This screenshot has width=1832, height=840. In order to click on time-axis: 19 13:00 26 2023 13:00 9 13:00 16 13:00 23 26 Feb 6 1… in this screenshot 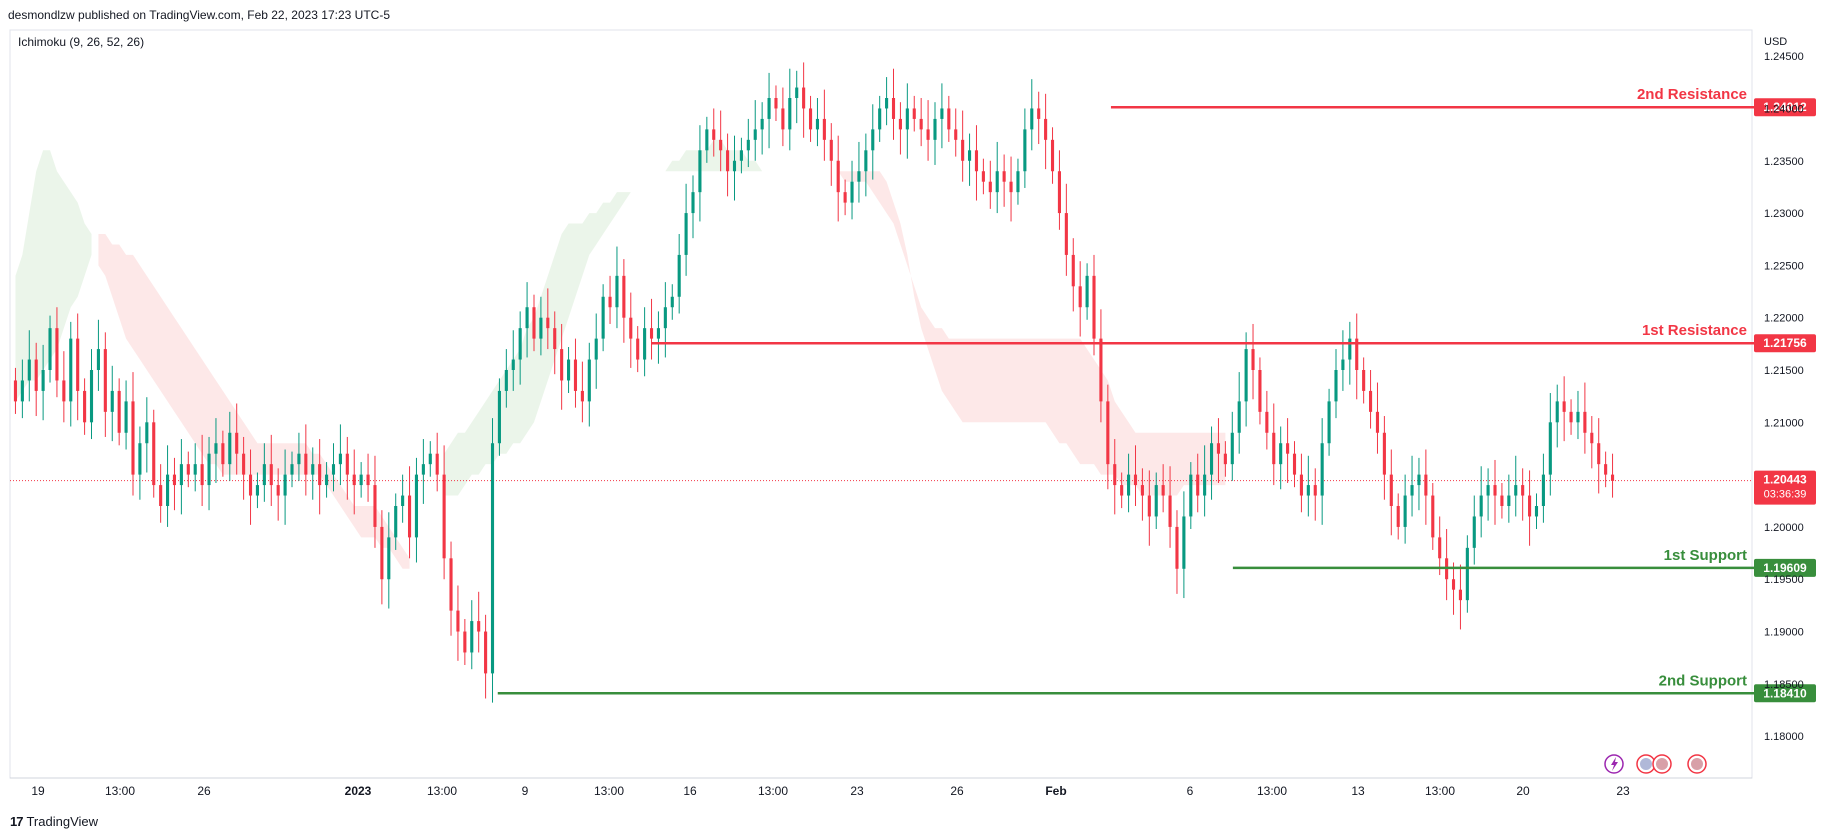, I will do `click(830, 791)`.